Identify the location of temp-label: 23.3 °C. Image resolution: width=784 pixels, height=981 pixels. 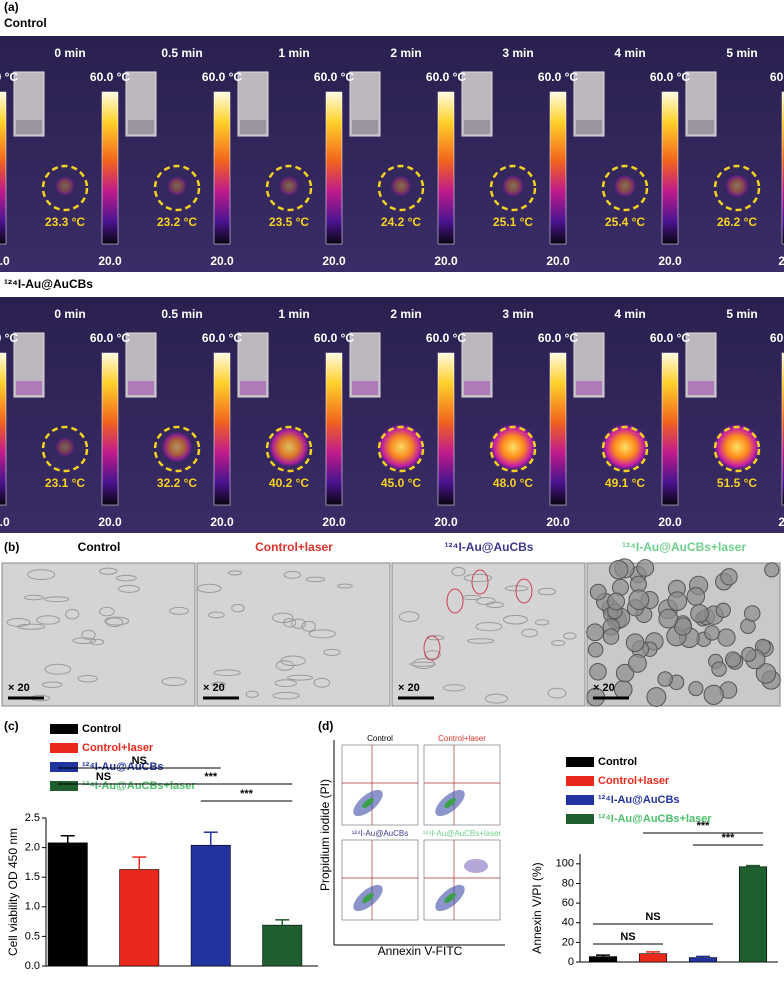
(65, 222).